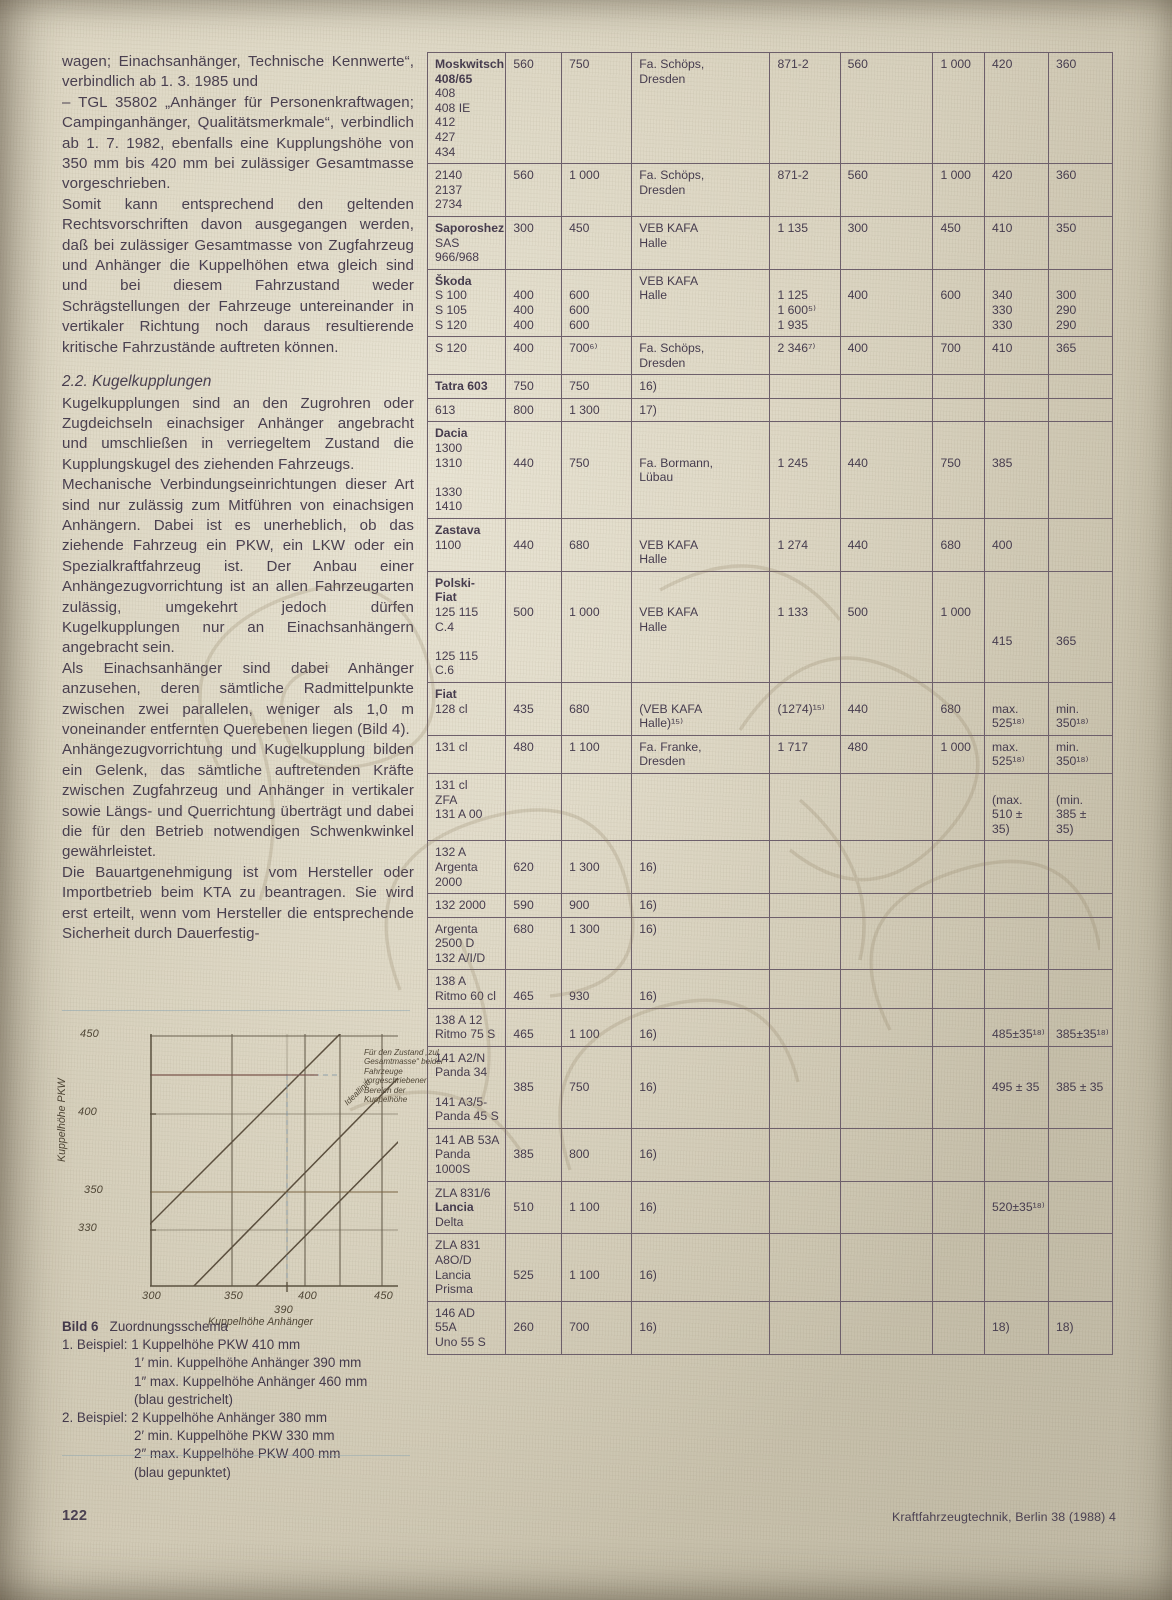 The width and height of the screenshot is (1172, 1600). I want to click on cell-hersteller: VEB KAFA Halle, so click(701, 545).